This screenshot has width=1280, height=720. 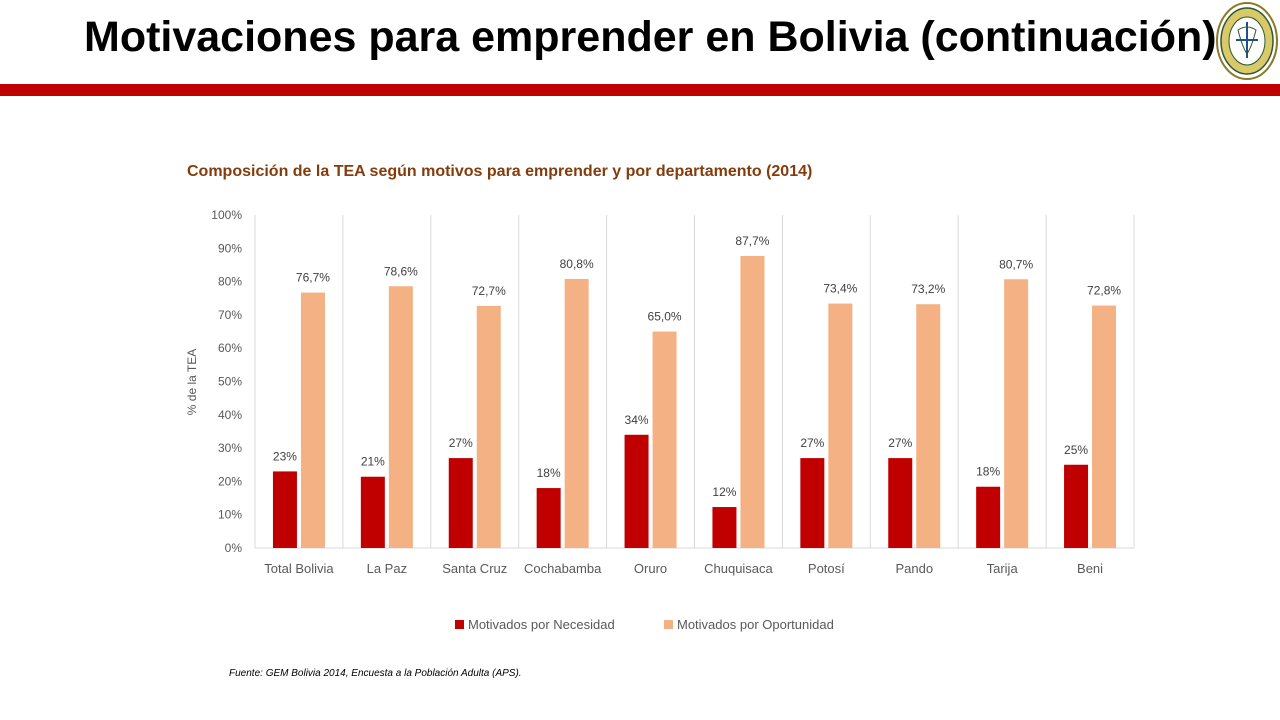 What do you see at coordinates (474, 568) in the screenshot?
I see `x-tick-label: Santa Cruz` at bounding box center [474, 568].